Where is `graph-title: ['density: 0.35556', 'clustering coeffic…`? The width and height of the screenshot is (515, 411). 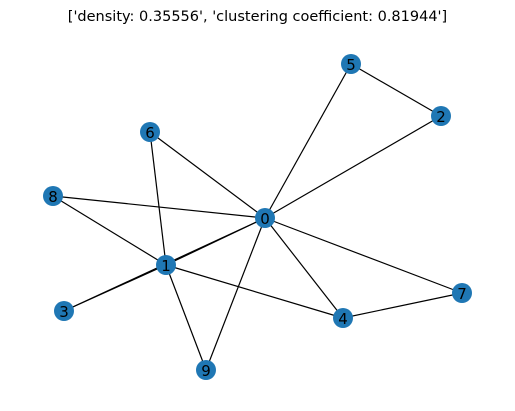
graph-title: ['density: 0.35556', 'clustering coeffic… is located at coordinates (257, 17).